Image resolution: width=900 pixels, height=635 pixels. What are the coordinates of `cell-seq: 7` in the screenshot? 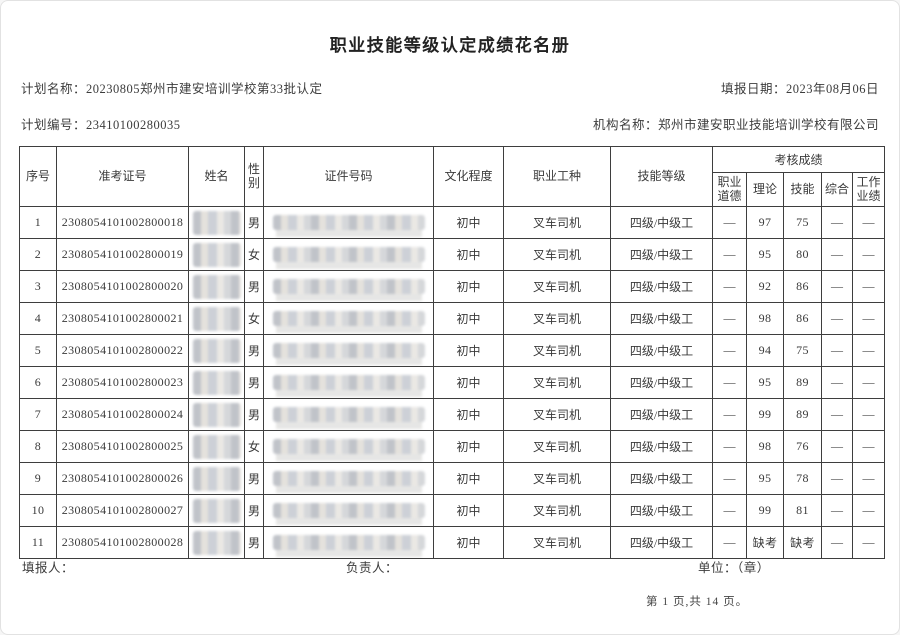 It's located at (38, 414).